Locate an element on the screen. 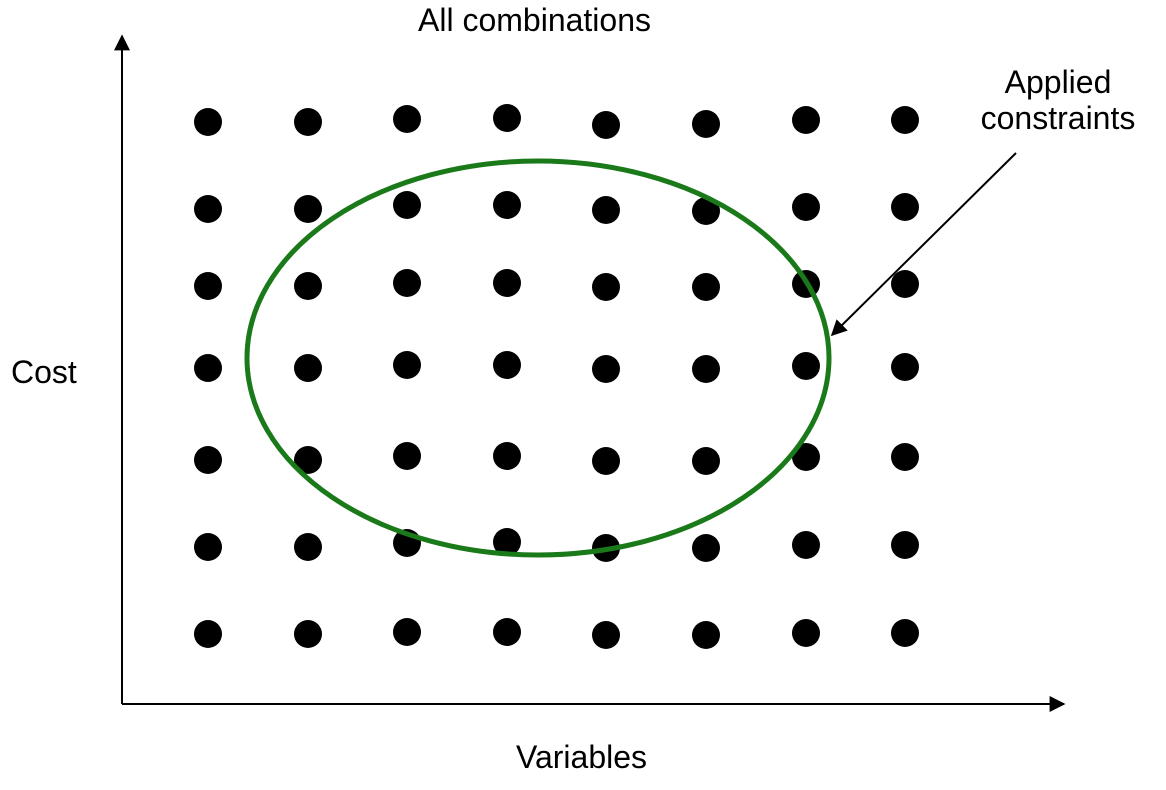  x-axis-label: Variables is located at coordinates (582, 757).